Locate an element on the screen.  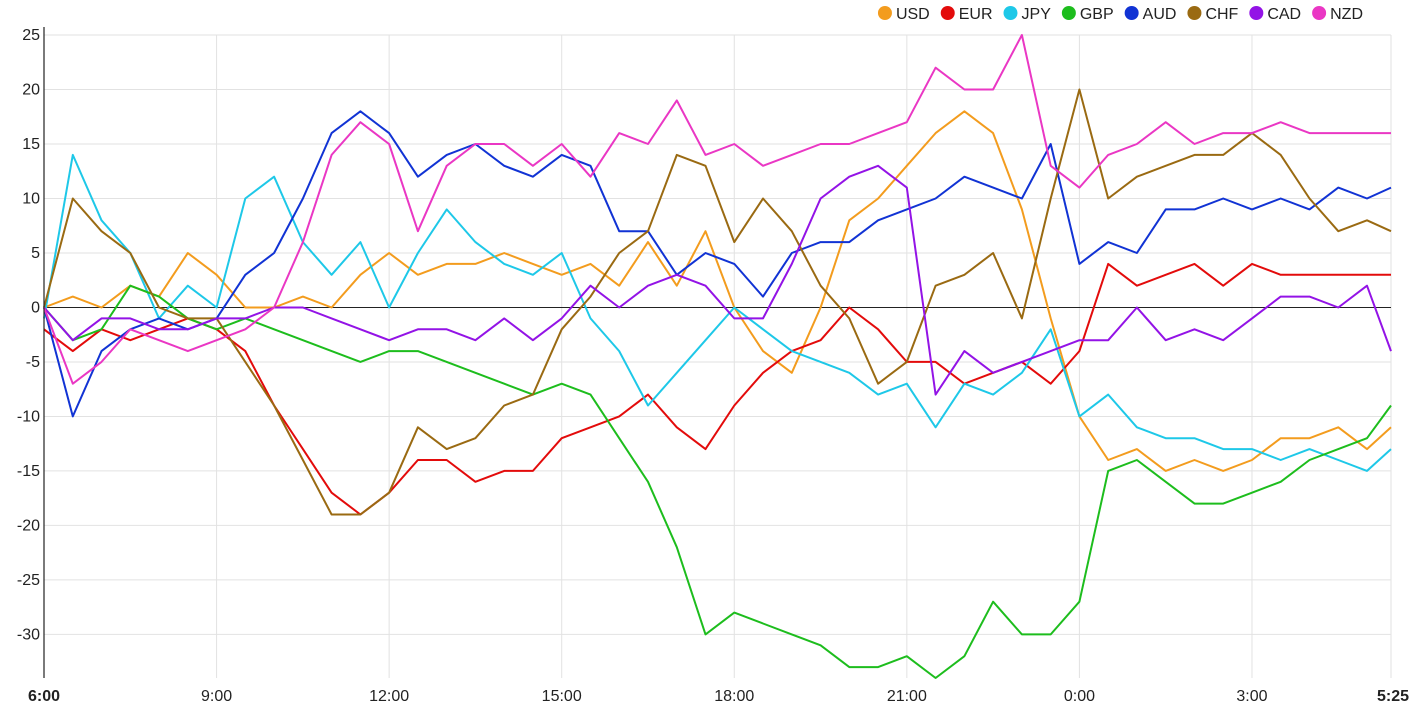
x-tick-label-6: 0:00 is located at coordinates (1079, 696).